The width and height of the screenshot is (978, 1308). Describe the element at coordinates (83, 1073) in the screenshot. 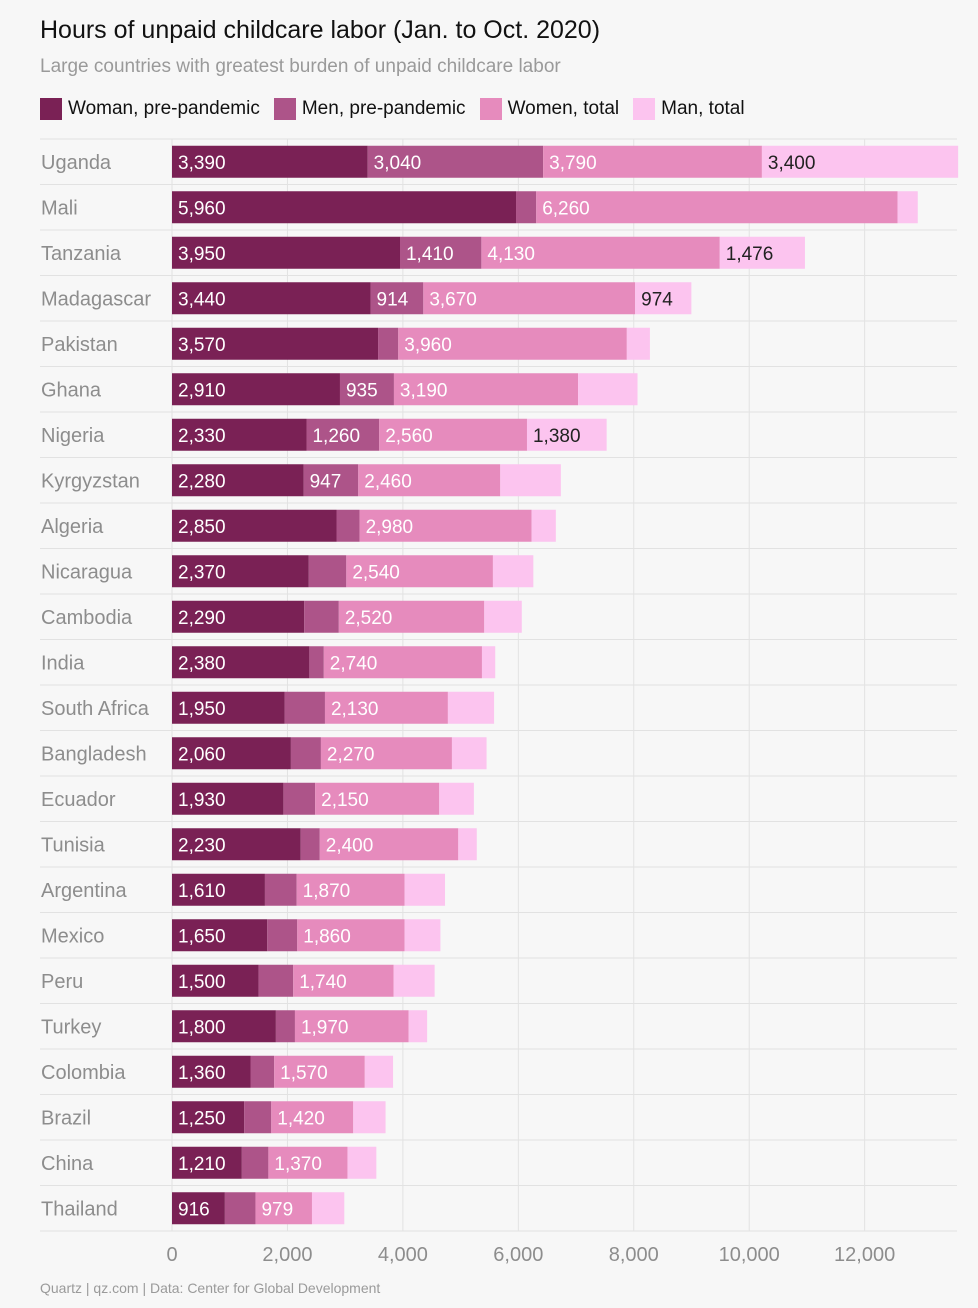

I see `category-label: Colombia` at that location.